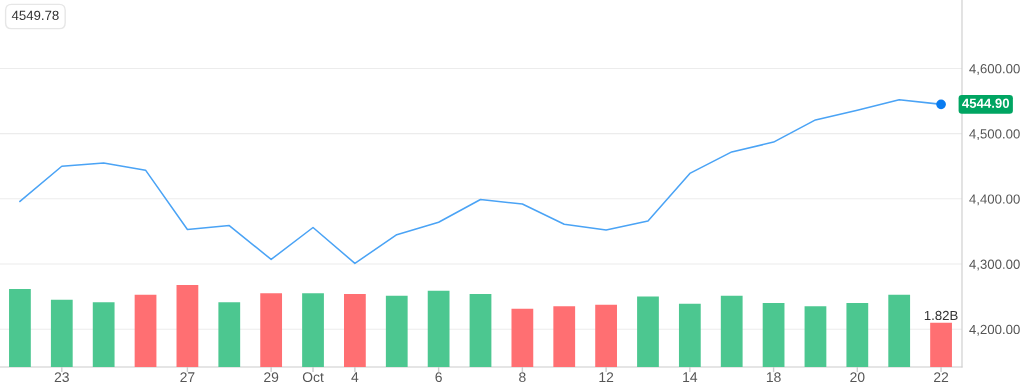 Image resolution: width=1024 pixels, height=392 pixels. Describe the element at coordinates (438, 377) in the screenshot. I see `x-tick-label: 6` at that location.